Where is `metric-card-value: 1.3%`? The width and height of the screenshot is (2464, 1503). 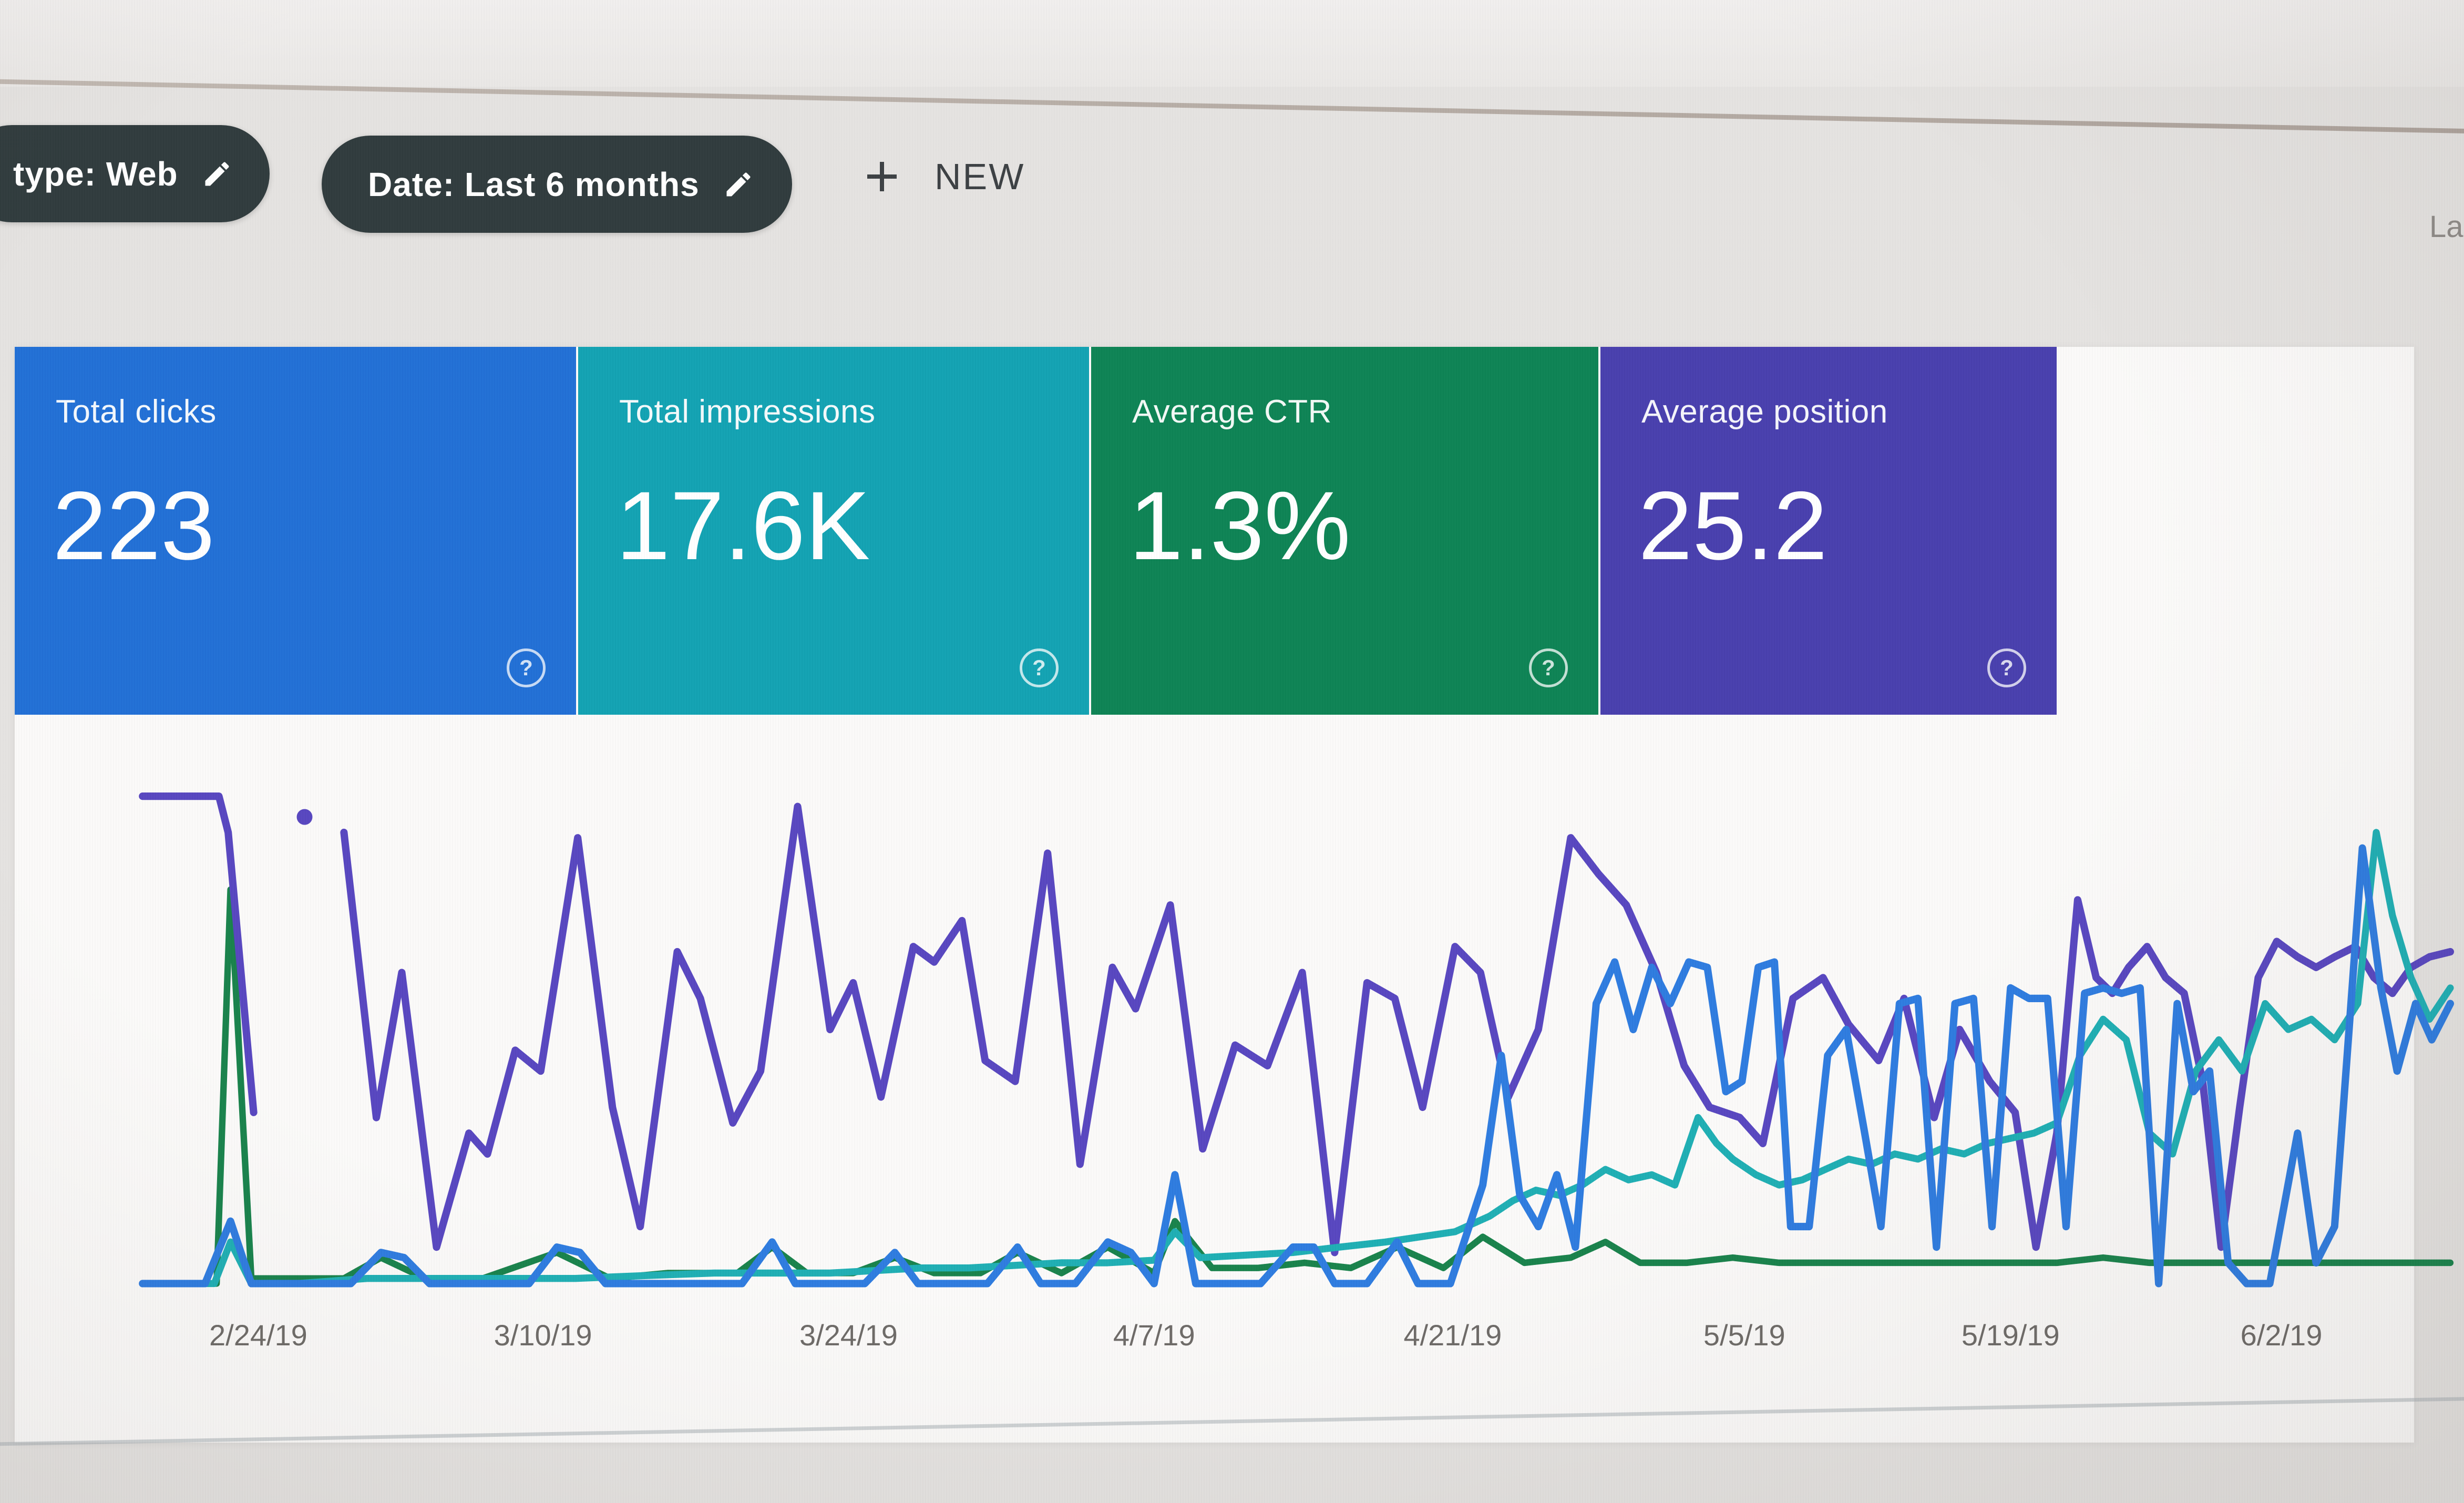
metric-card-value: 1.3% is located at coordinates (1240, 526).